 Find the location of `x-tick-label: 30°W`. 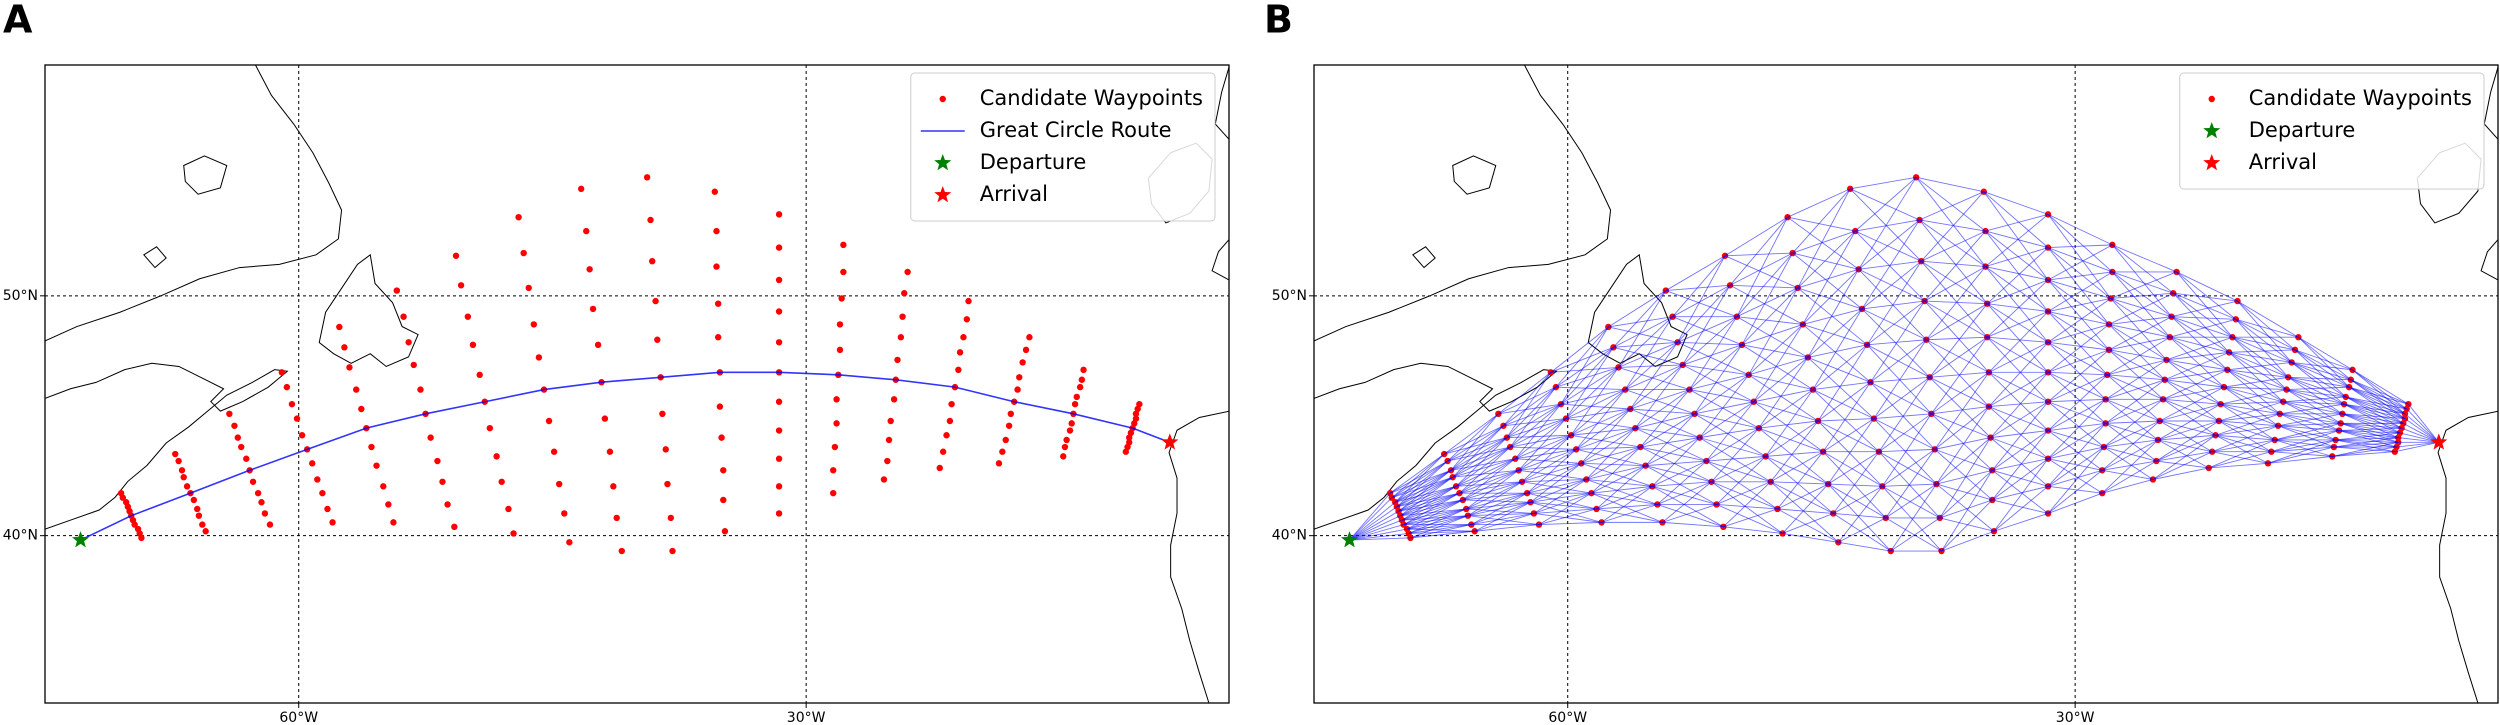

x-tick-label: 30°W is located at coordinates (806, 717).